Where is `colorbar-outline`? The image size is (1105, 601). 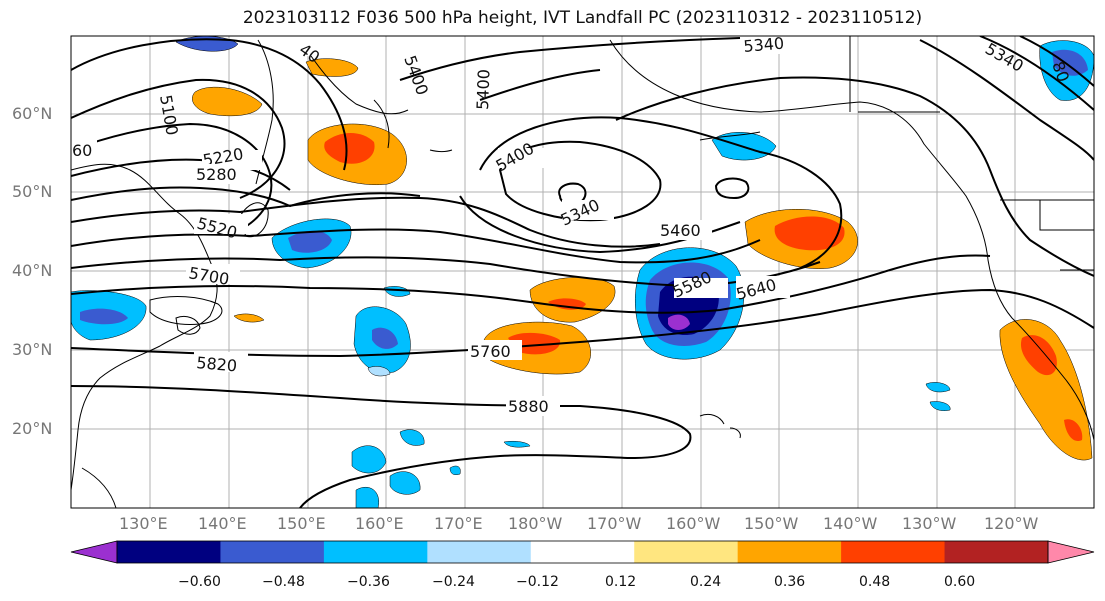 colorbar-outline is located at coordinates (582, 552).